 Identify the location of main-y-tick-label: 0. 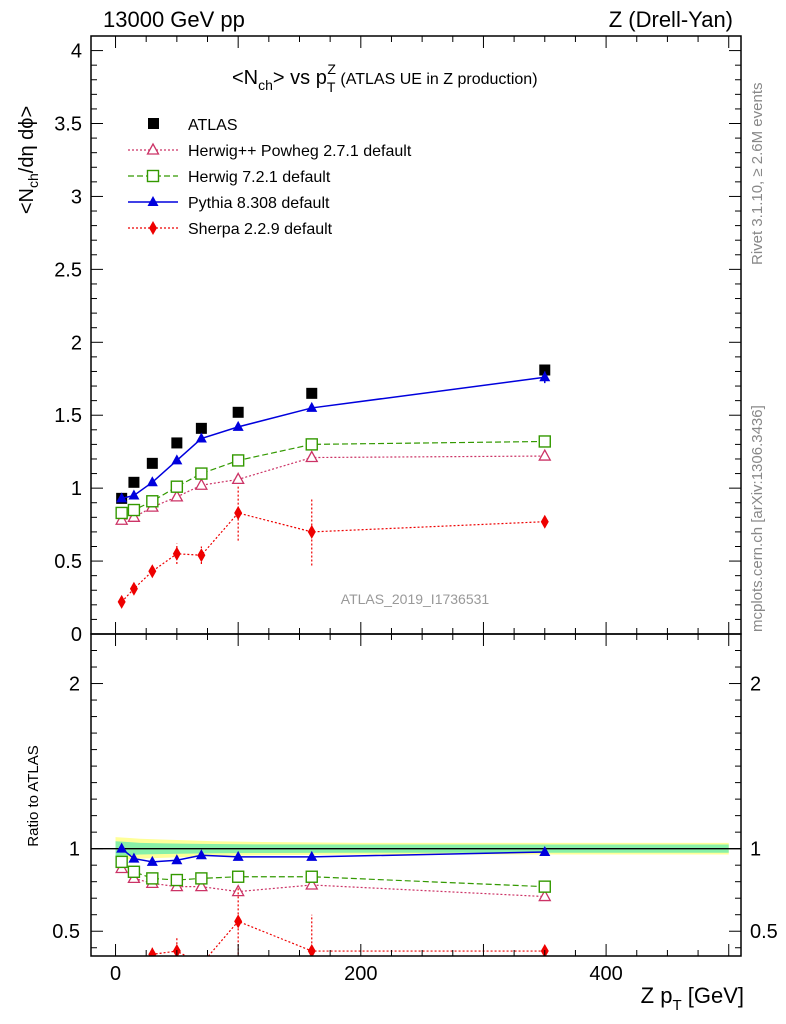
(76, 635).